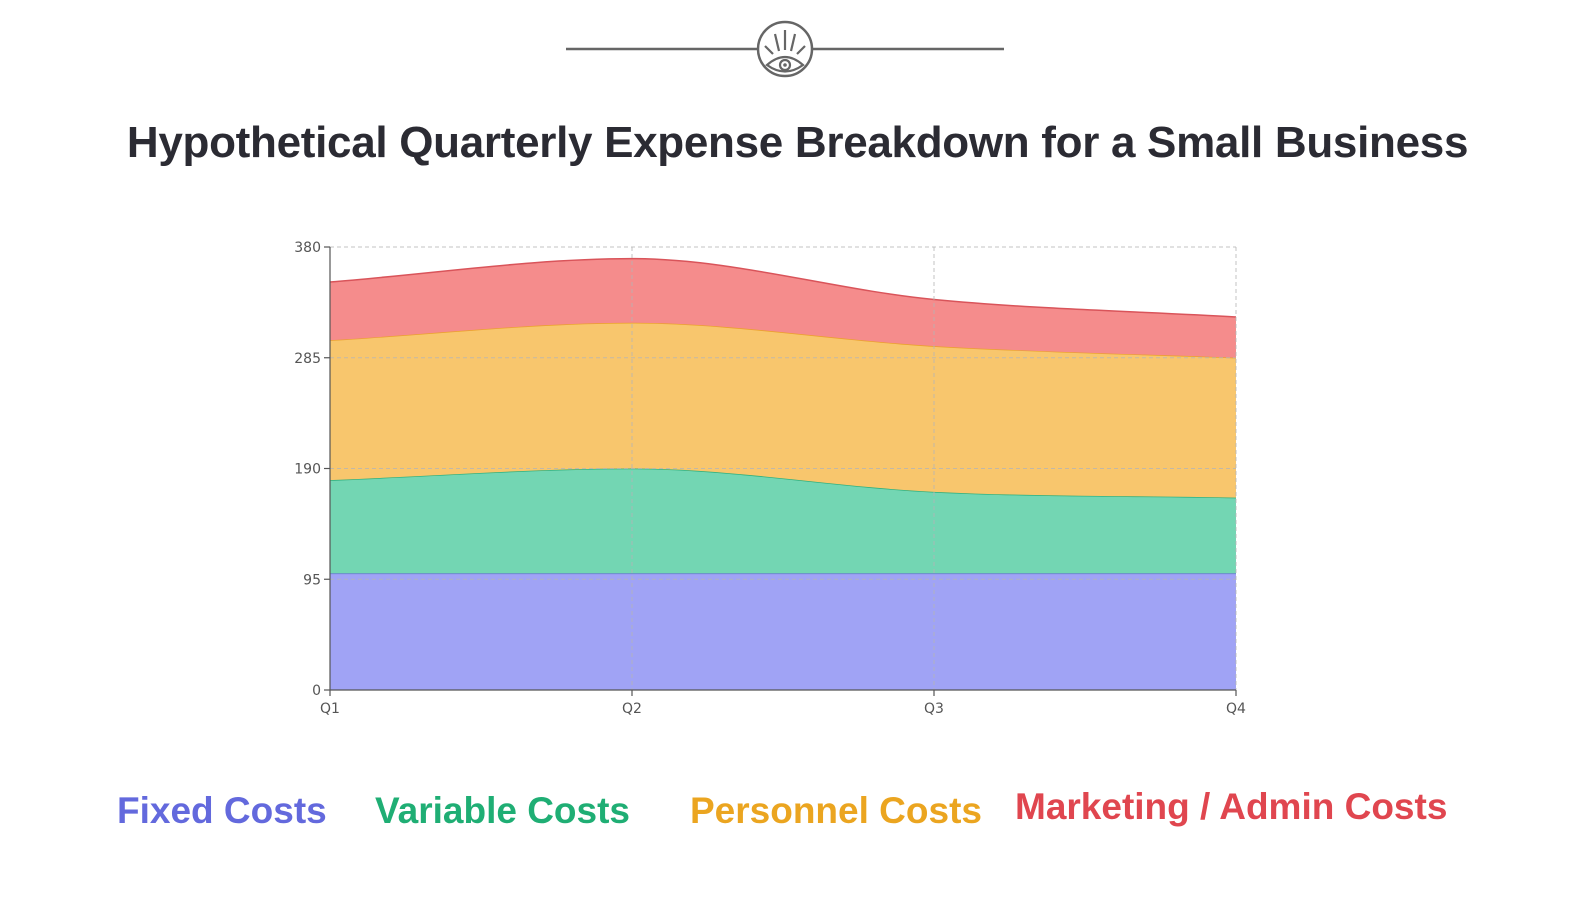  What do you see at coordinates (783, 287) in the screenshot?
I see `line-marketing-admin-costs` at bounding box center [783, 287].